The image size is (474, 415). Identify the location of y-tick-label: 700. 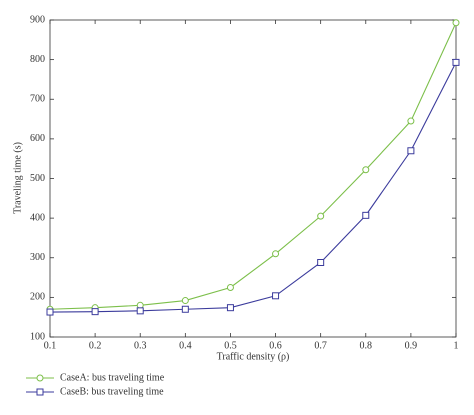
(37, 99).